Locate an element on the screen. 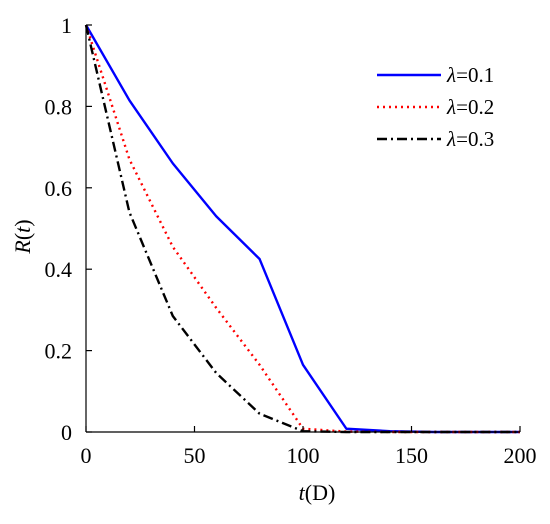 This screenshot has width=550, height=524. y-tick-label: 0.4 is located at coordinates (59, 269).